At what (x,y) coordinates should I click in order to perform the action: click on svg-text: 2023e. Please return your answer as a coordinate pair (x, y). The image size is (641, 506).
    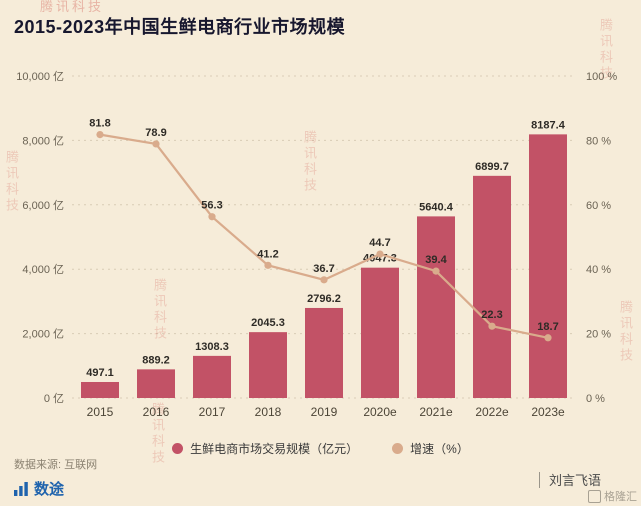
    Looking at the image, I should click on (548, 412).